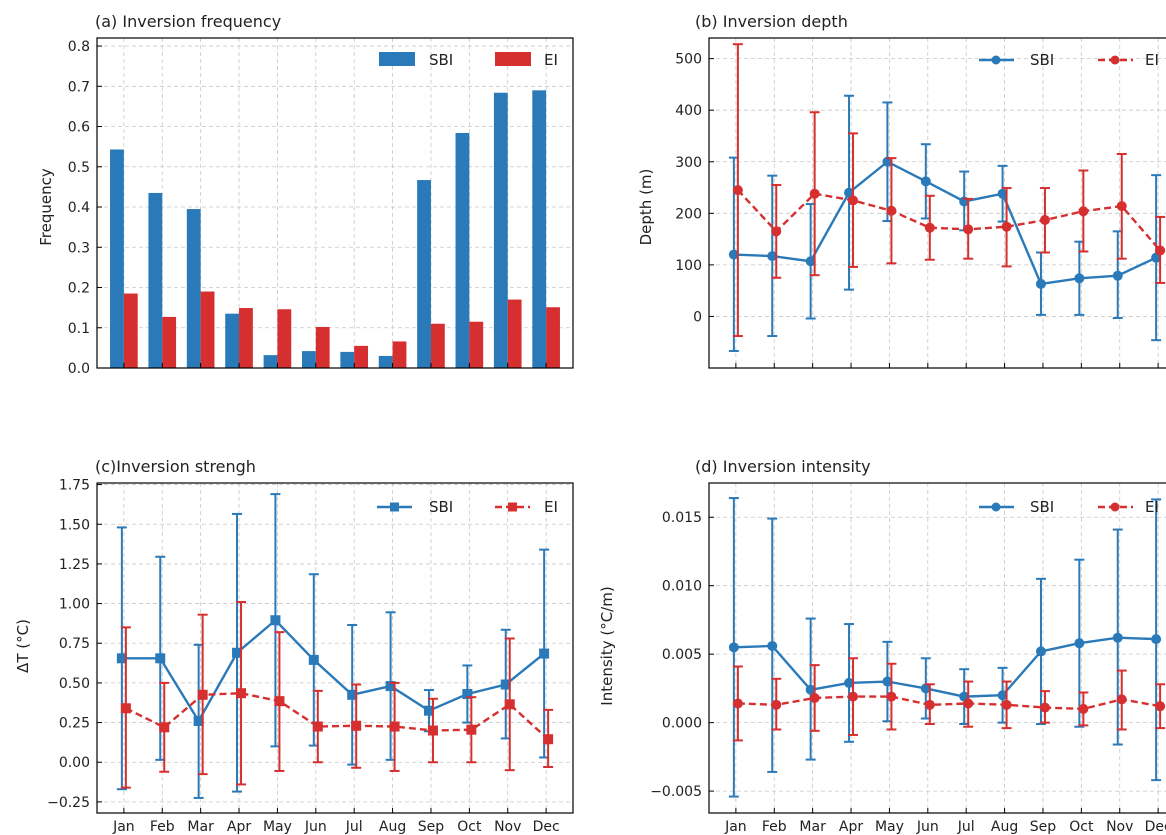  I want to click on y-tick-label: −0.25, so click(68, 803).